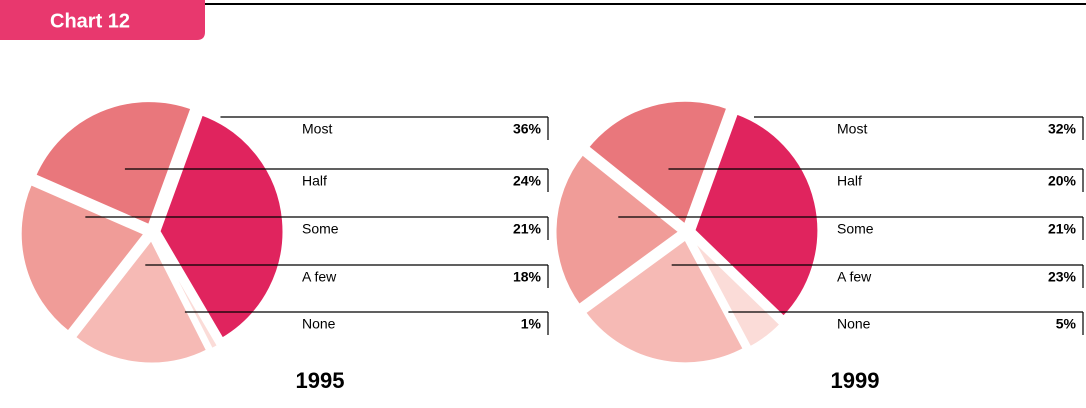  Describe the element at coordinates (1066, 324) in the screenshot. I see `value-label: 5%` at that location.